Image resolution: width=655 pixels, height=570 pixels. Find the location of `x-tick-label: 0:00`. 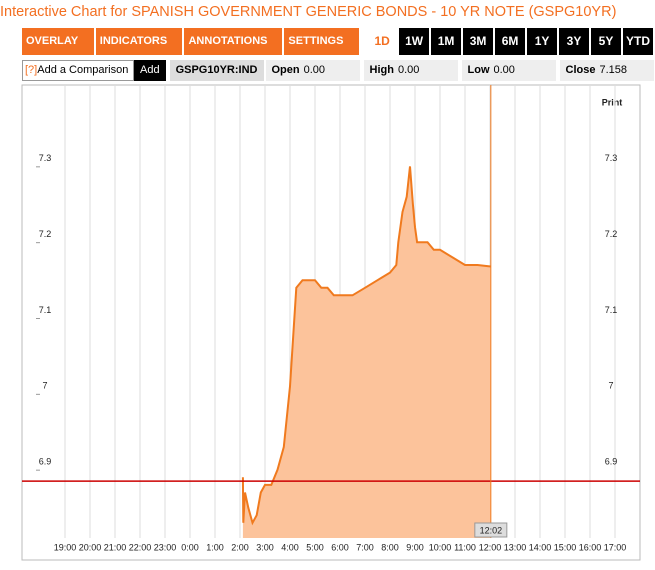

x-tick-label: 0:00 is located at coordinates (190, 547).